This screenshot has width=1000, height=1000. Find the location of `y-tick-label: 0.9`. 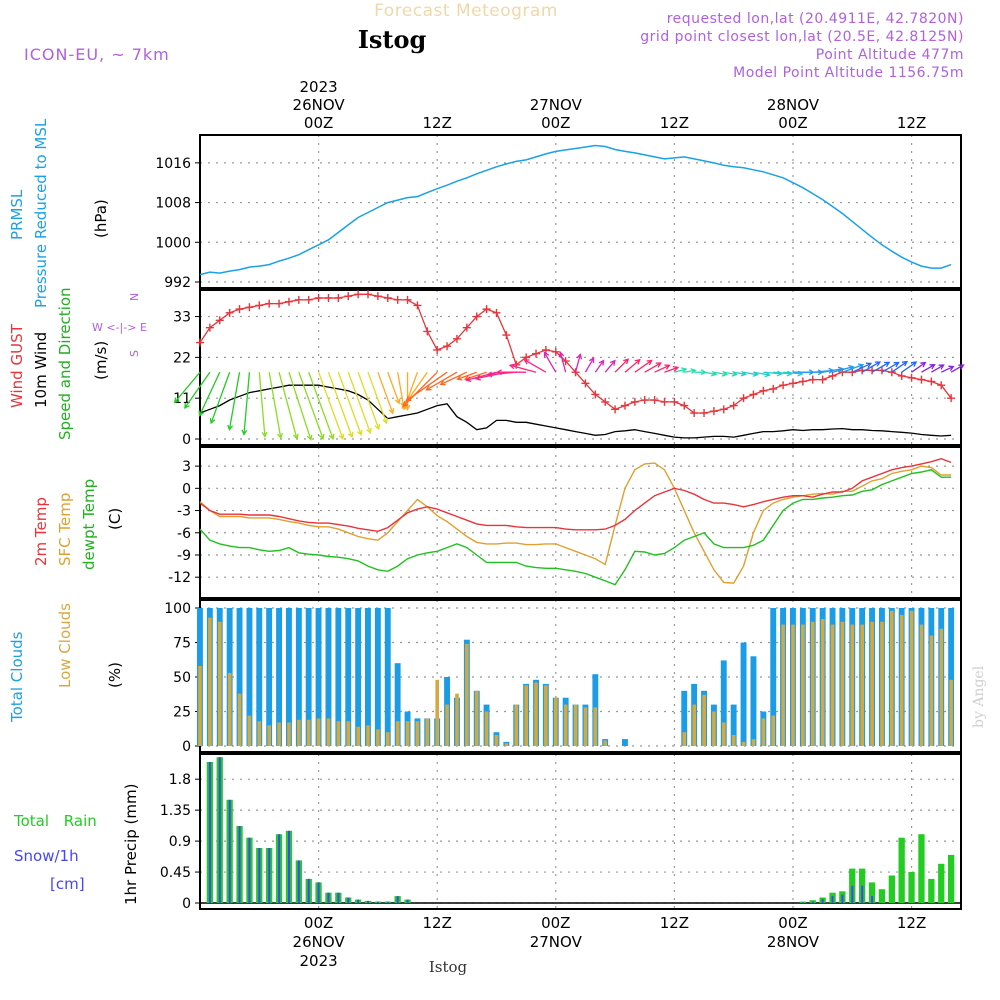

y-tick-label: 0.9 is located at coordinates (180, 842).